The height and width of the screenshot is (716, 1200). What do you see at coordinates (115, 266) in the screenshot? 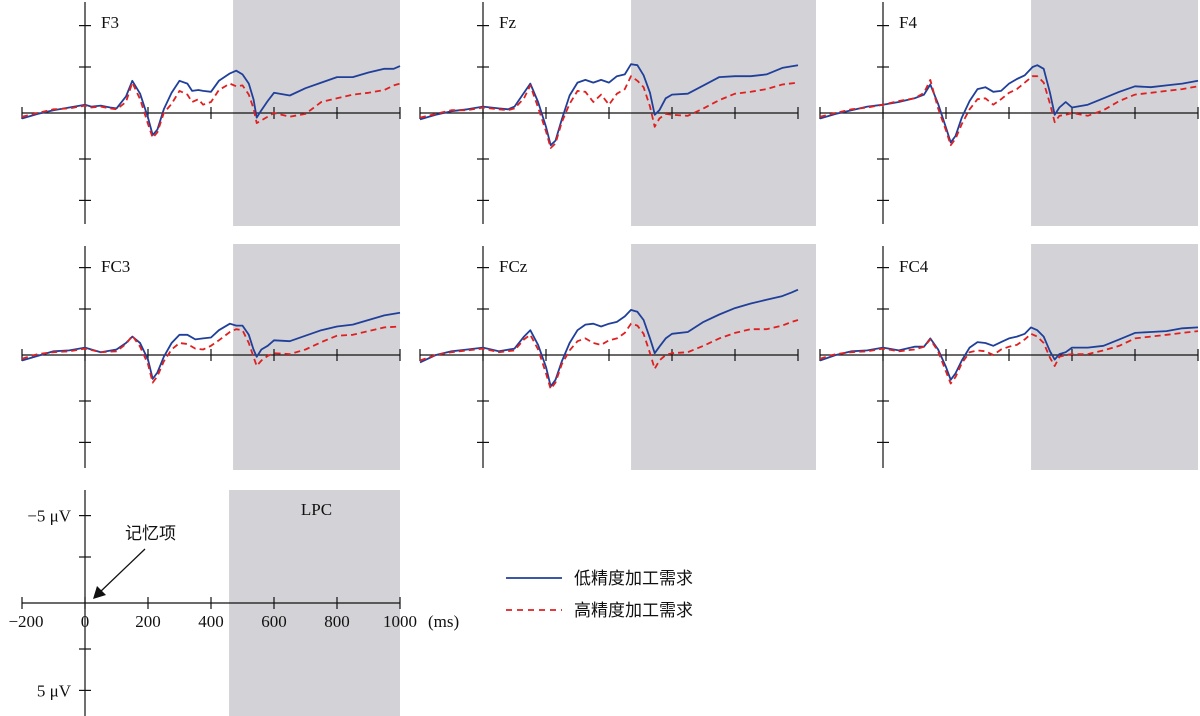
I see `panel-label: FC3` at bounding box center [115, 266].